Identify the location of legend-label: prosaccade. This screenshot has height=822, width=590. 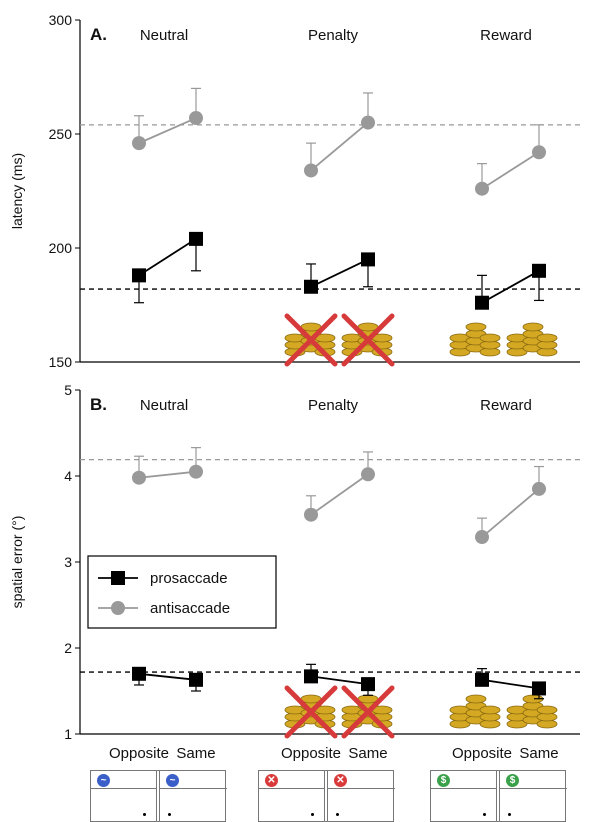
(189, 578).